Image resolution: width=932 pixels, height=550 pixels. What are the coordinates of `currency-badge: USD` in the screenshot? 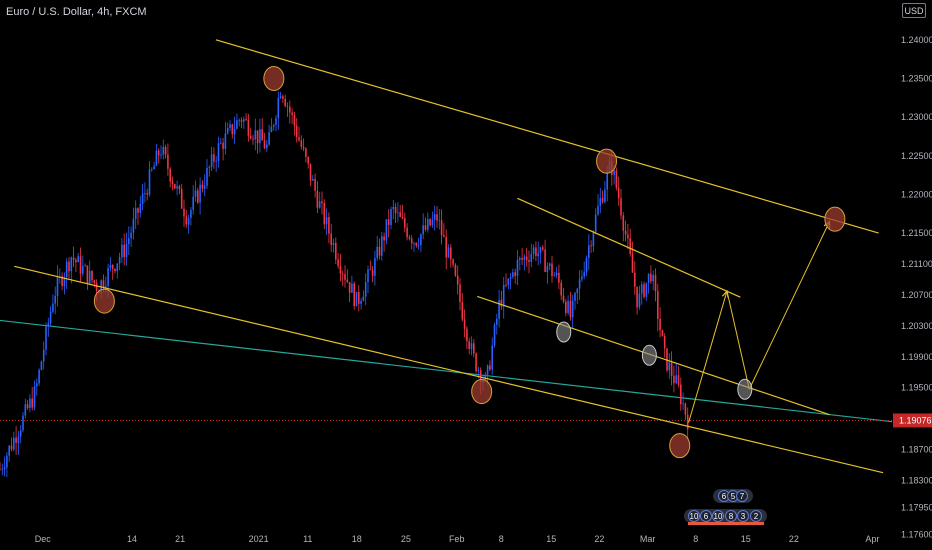 It's located at (914, 10).